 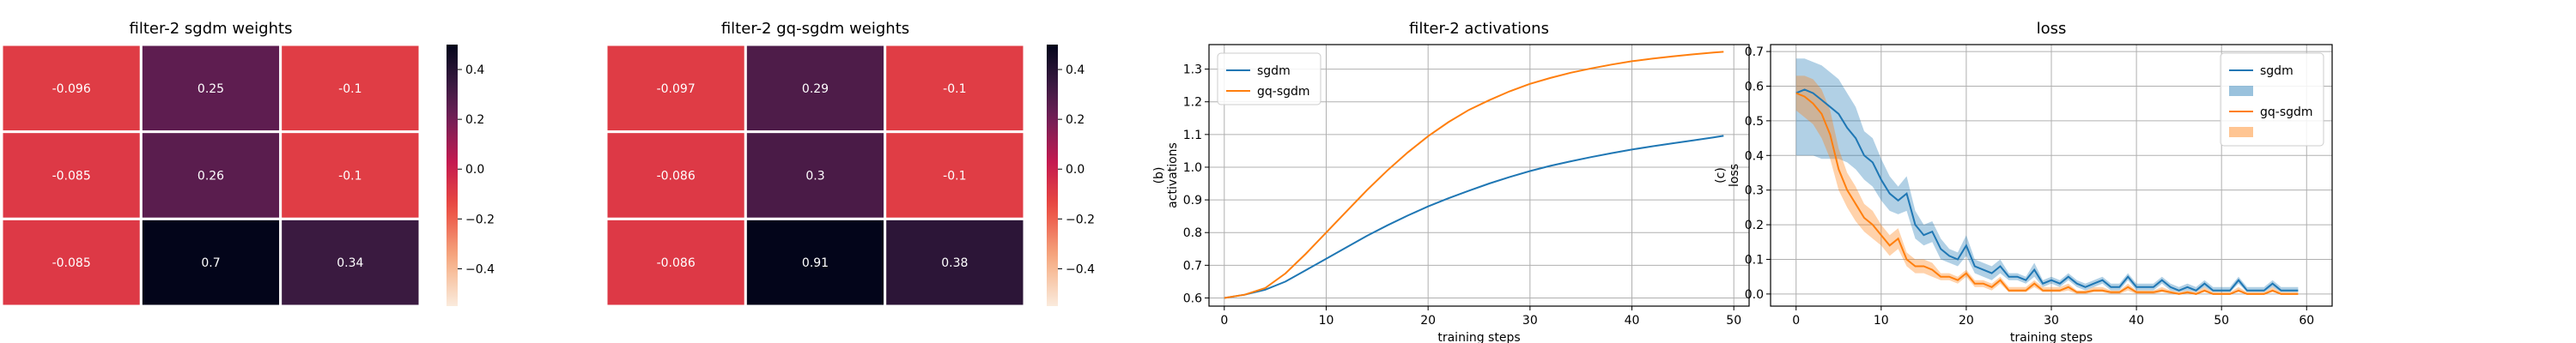 I want to click on cell-label: -0.096, so click(x=71, y=89).